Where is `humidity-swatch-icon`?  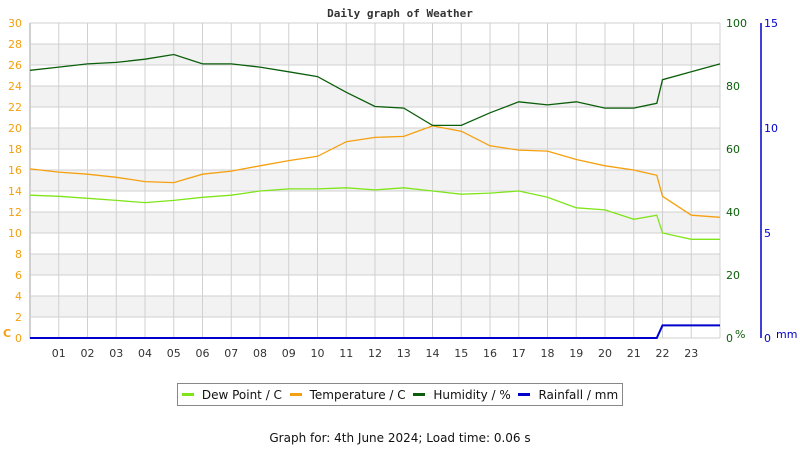 humidity-swatch-icon is located at coordinates (419, 394).